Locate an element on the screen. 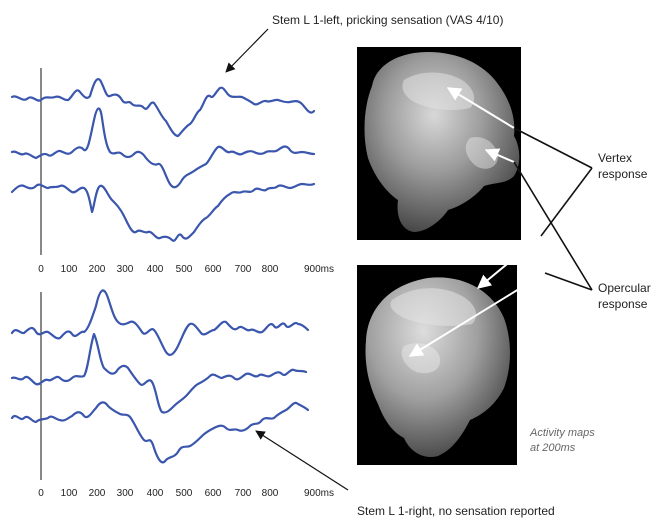 Image resolution: width=663 pixels, height=520 pixels. opercular-label-line2: response is located at coordinates (623, 304).